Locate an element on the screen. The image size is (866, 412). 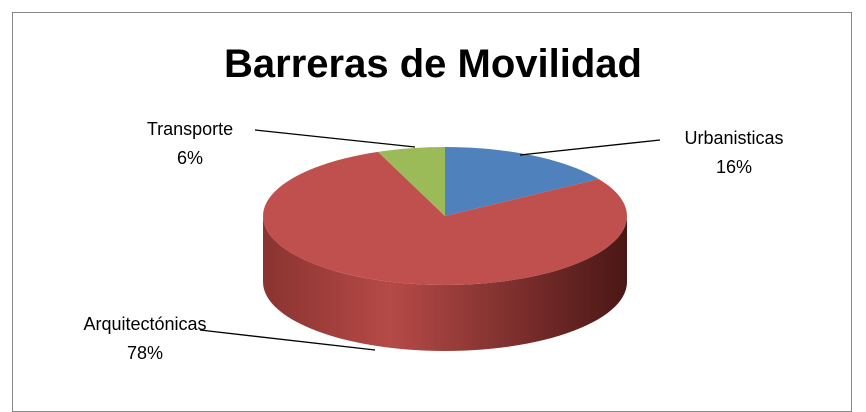
slice-side is located at coordinates (445, 283).